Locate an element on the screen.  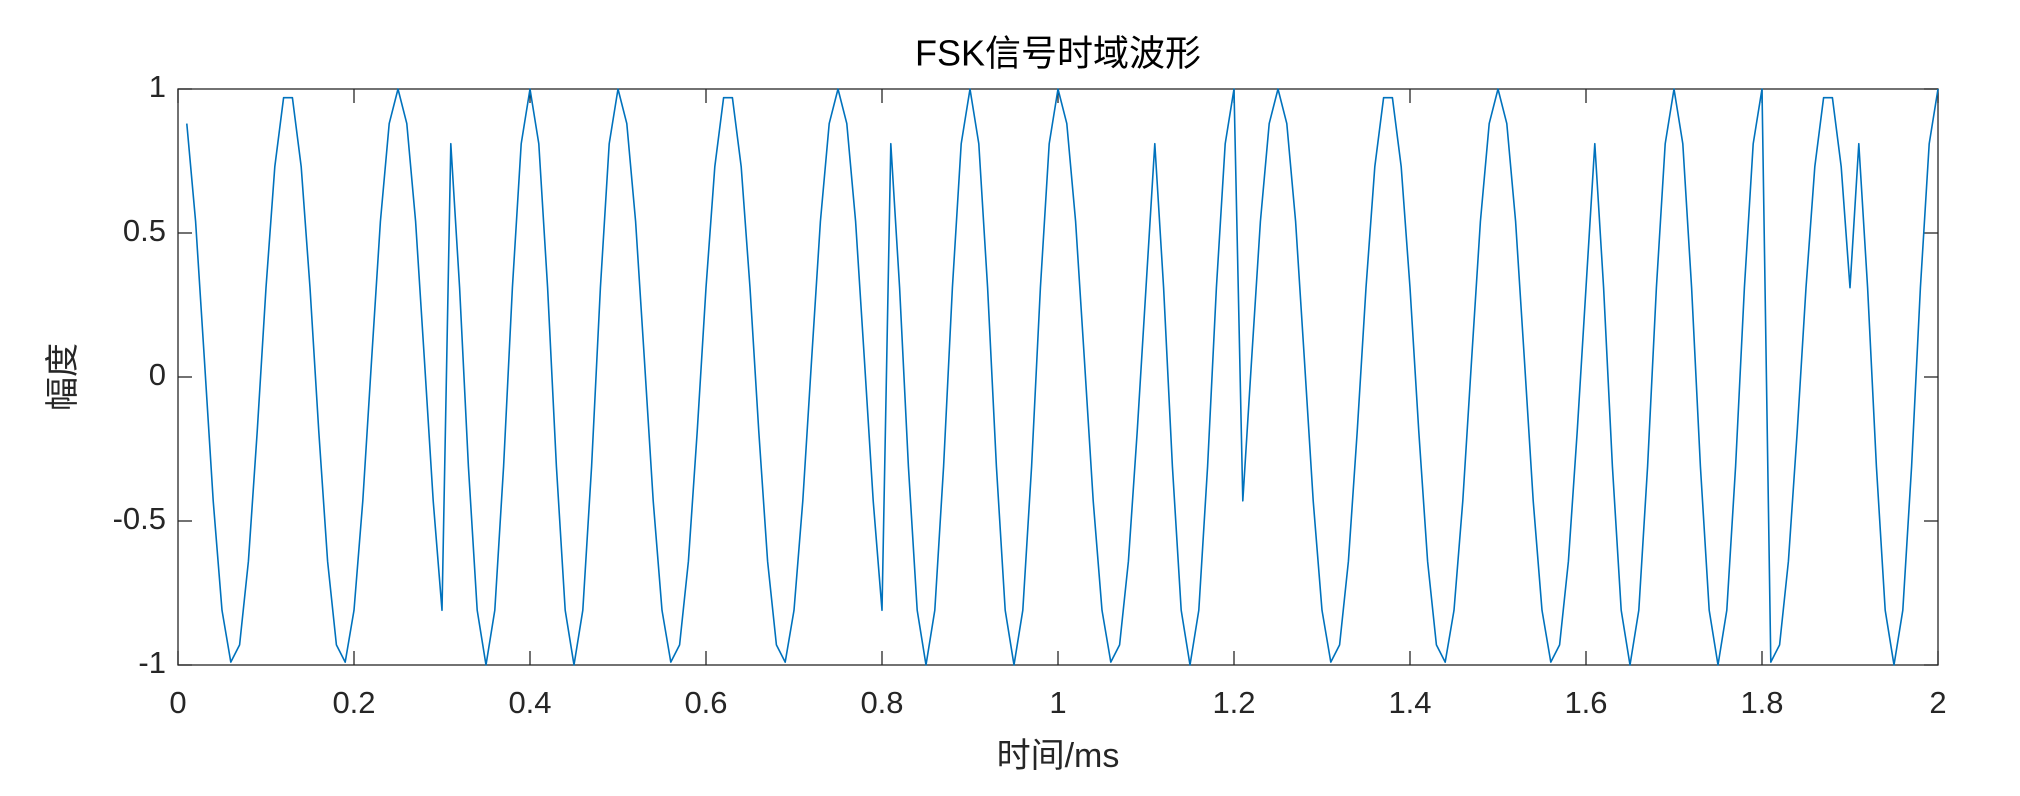
x-tick-label: 0 is located at coordinates (177, 702).